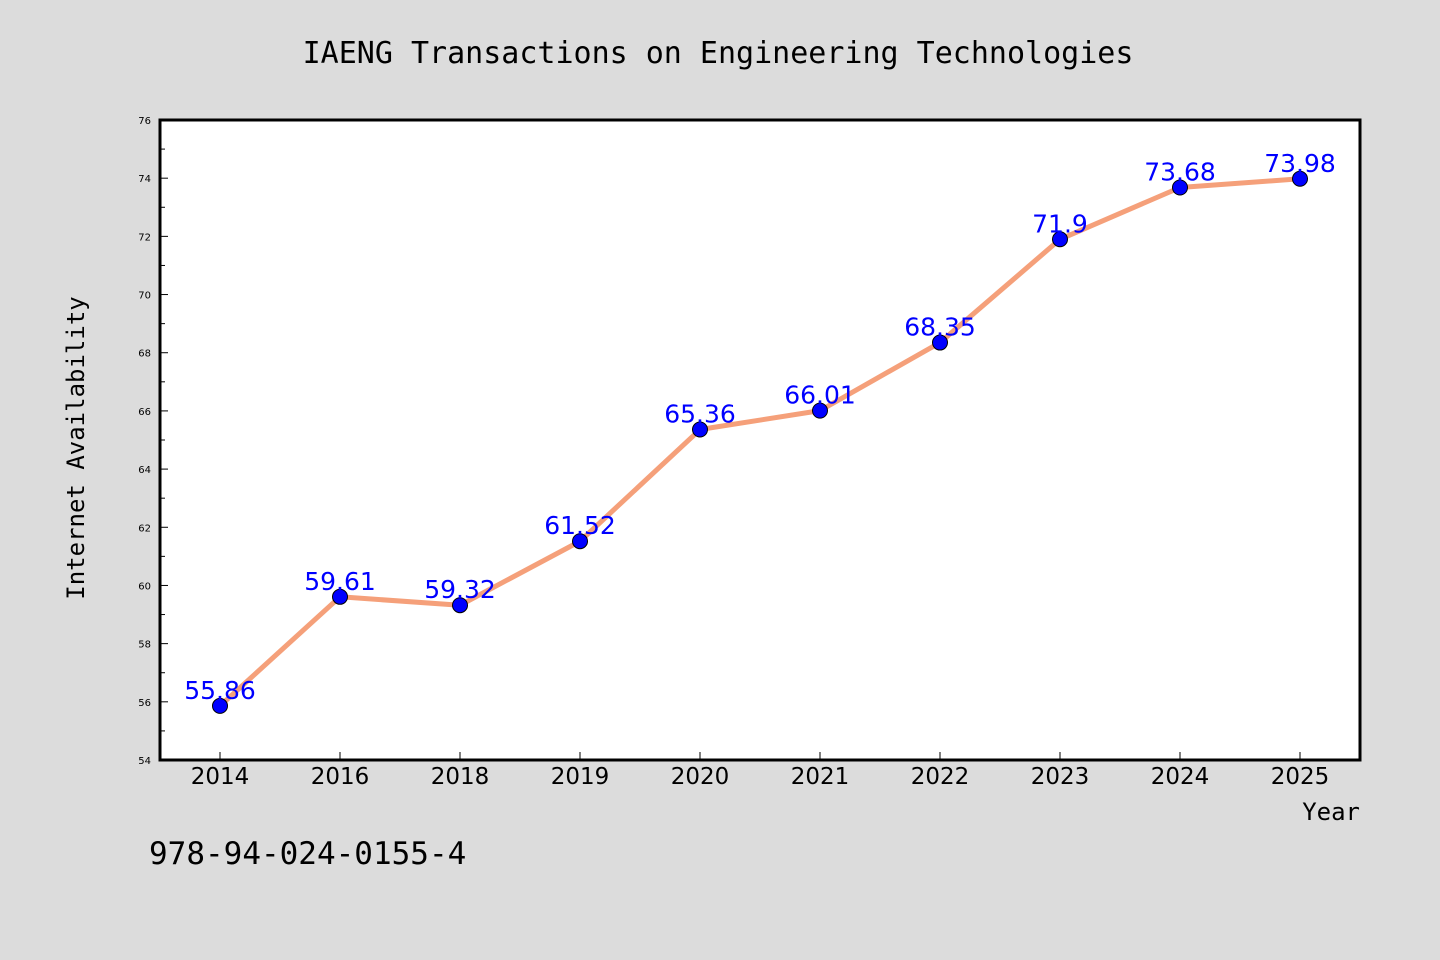  What do you see at coordinates (144, 354) in the screenshot?
I see `y-tick-label: 68` at bounding box center [144, 354].